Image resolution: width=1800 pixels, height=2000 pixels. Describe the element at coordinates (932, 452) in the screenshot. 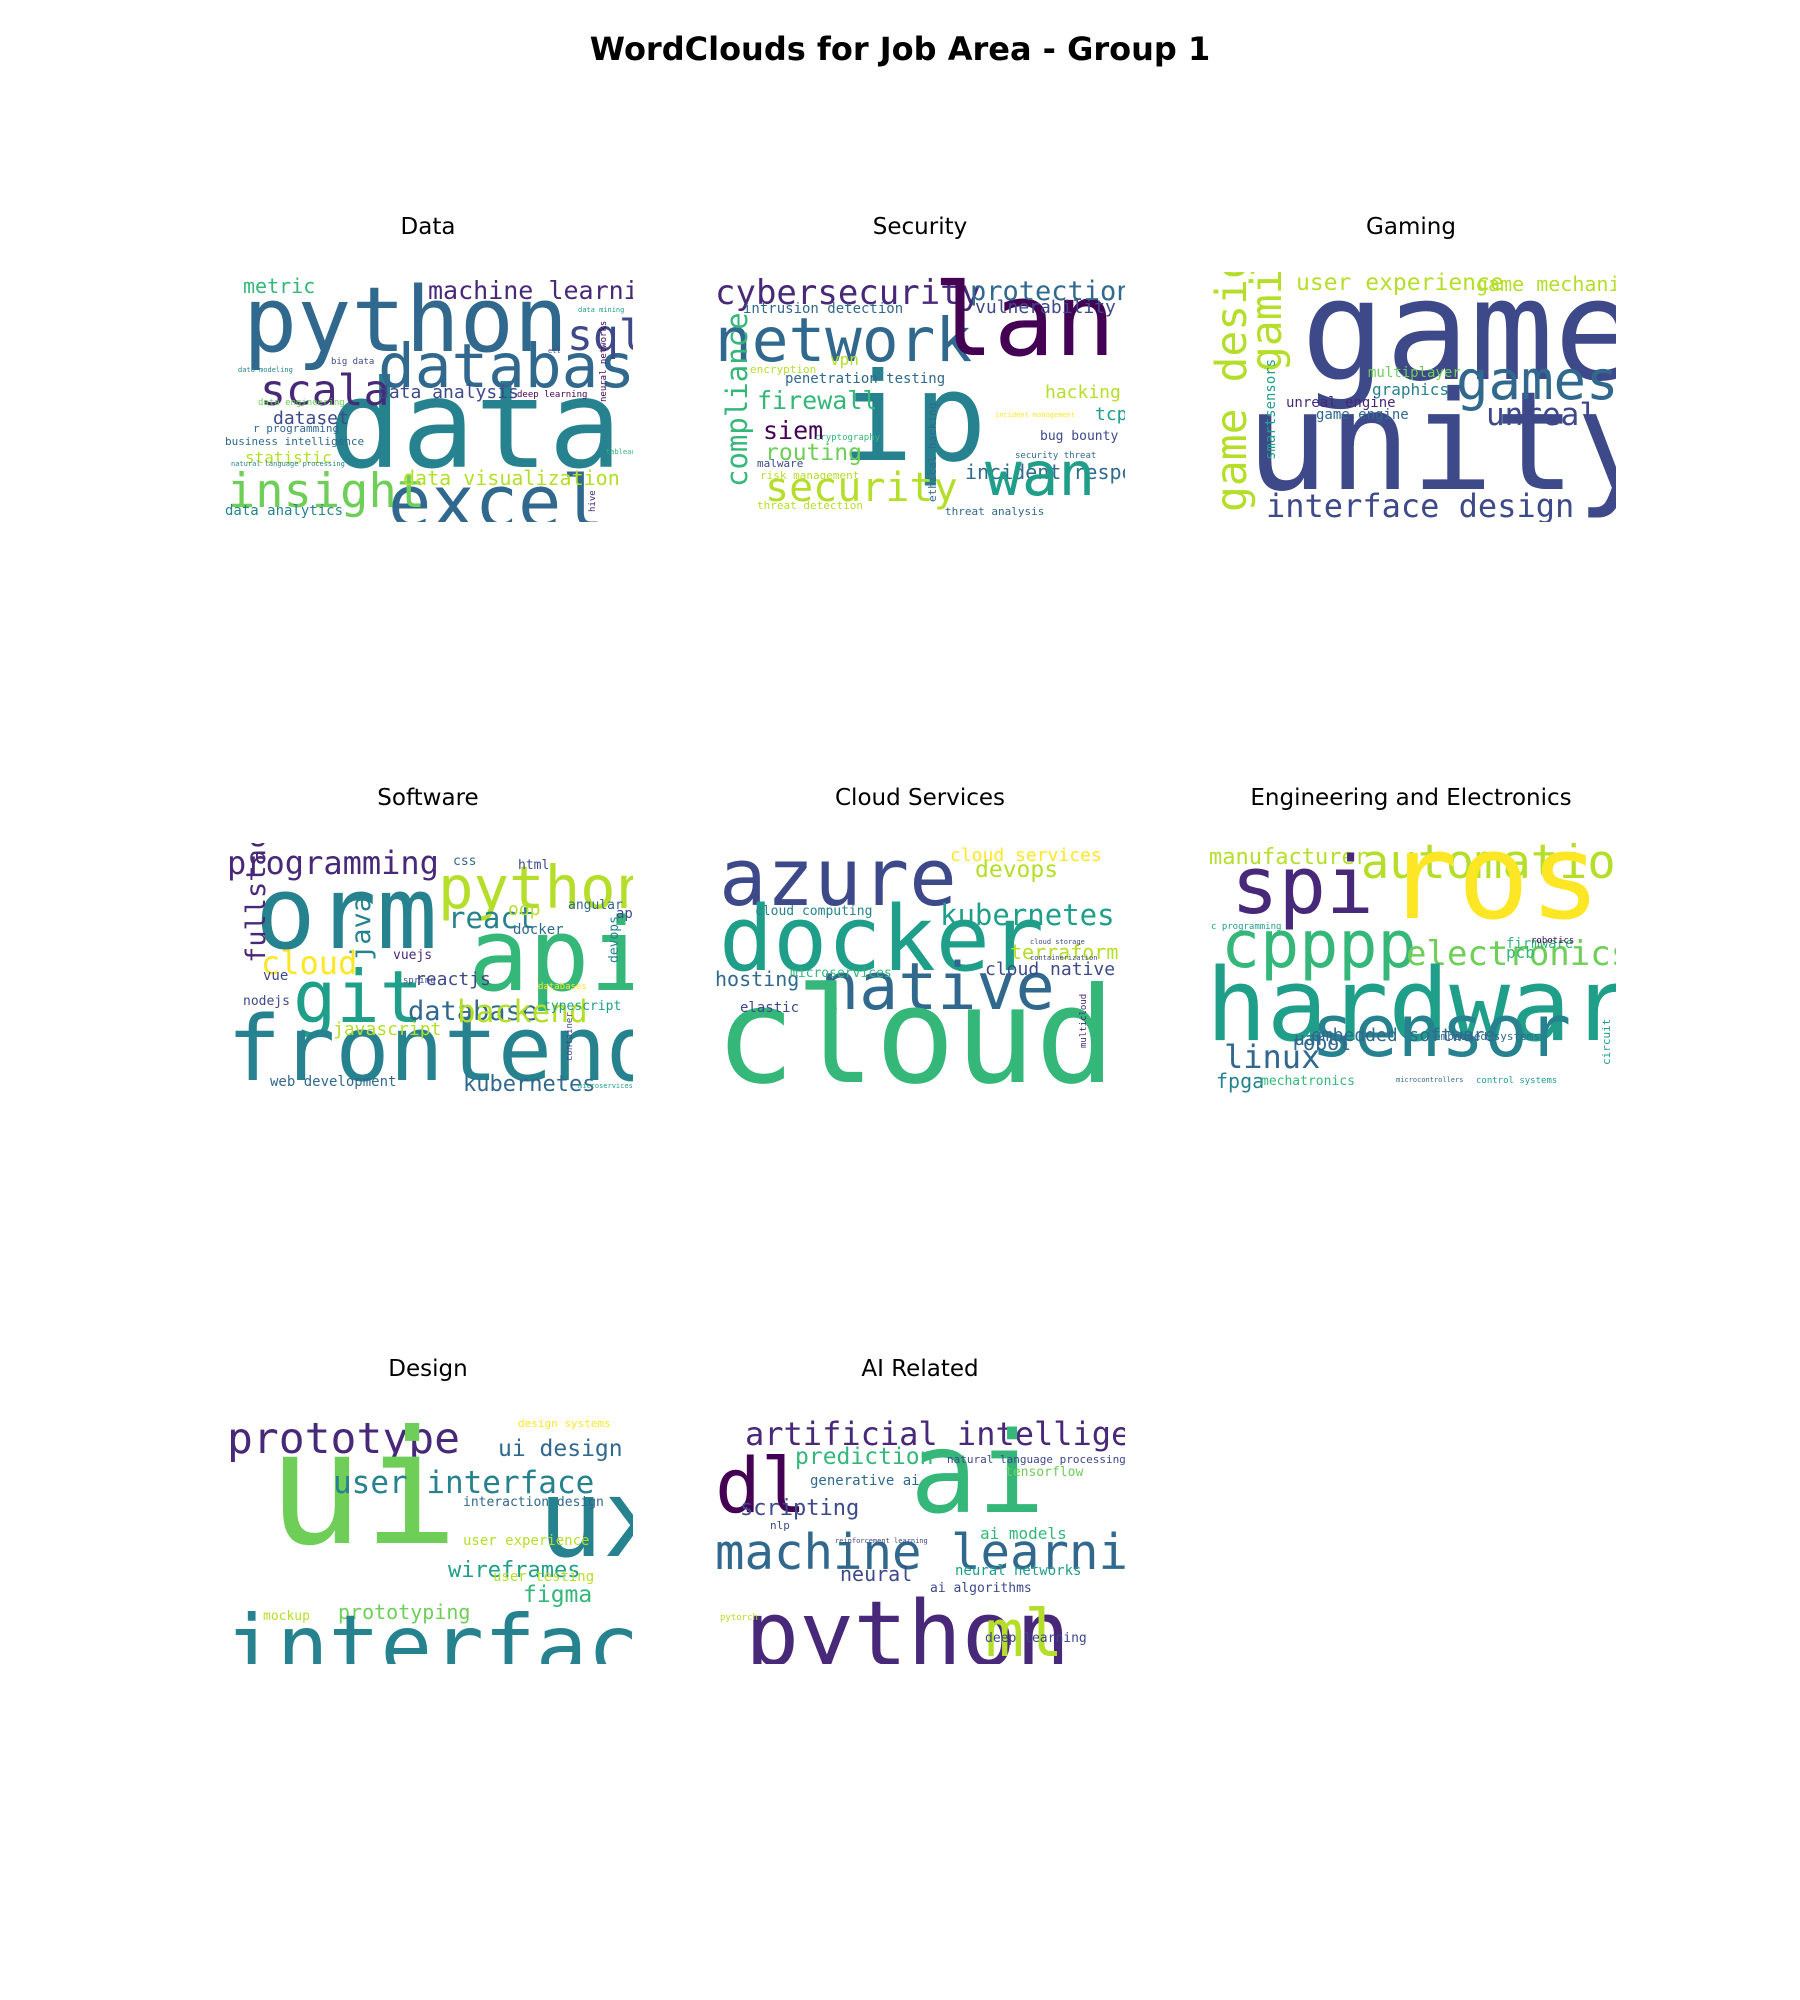

I see `word-ethical-hacking: ethical hacking` at that location.